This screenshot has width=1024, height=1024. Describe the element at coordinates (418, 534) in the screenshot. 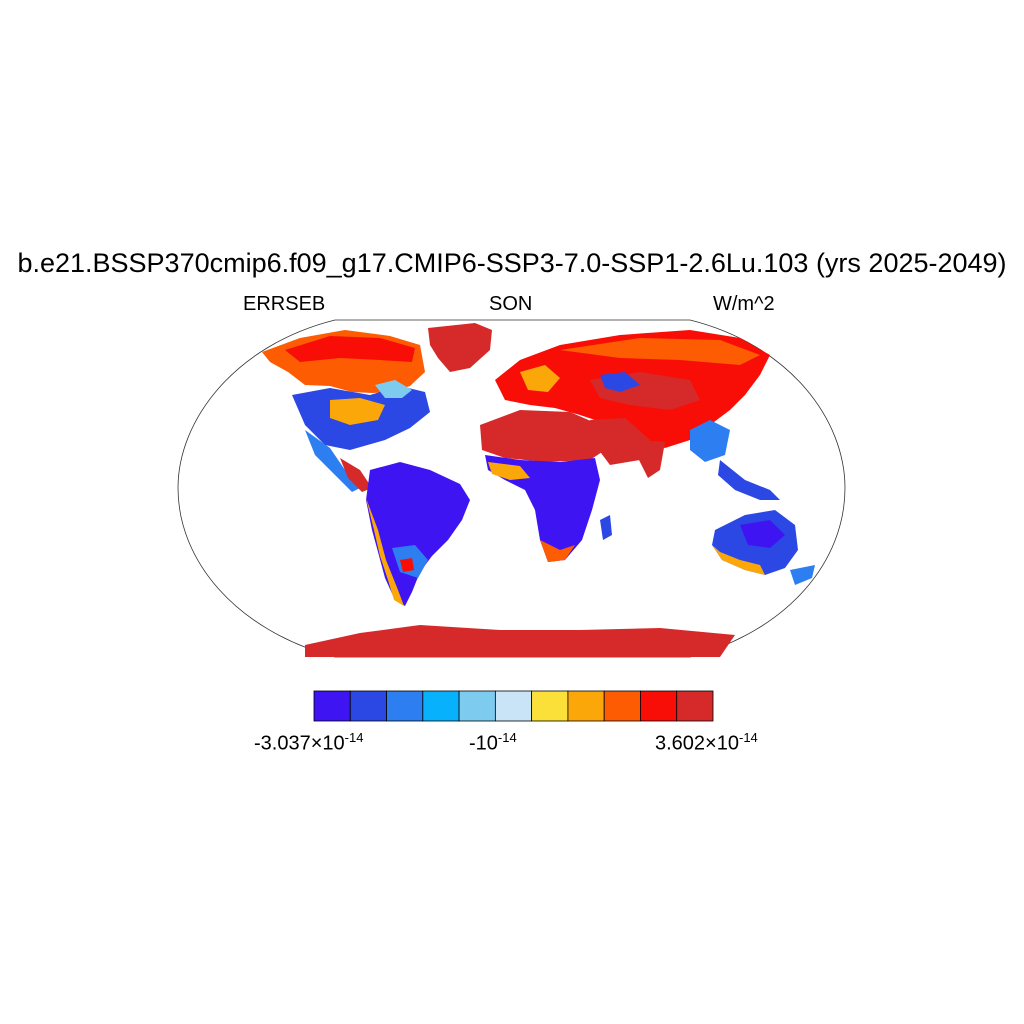

I see `south-america-region` at that location.